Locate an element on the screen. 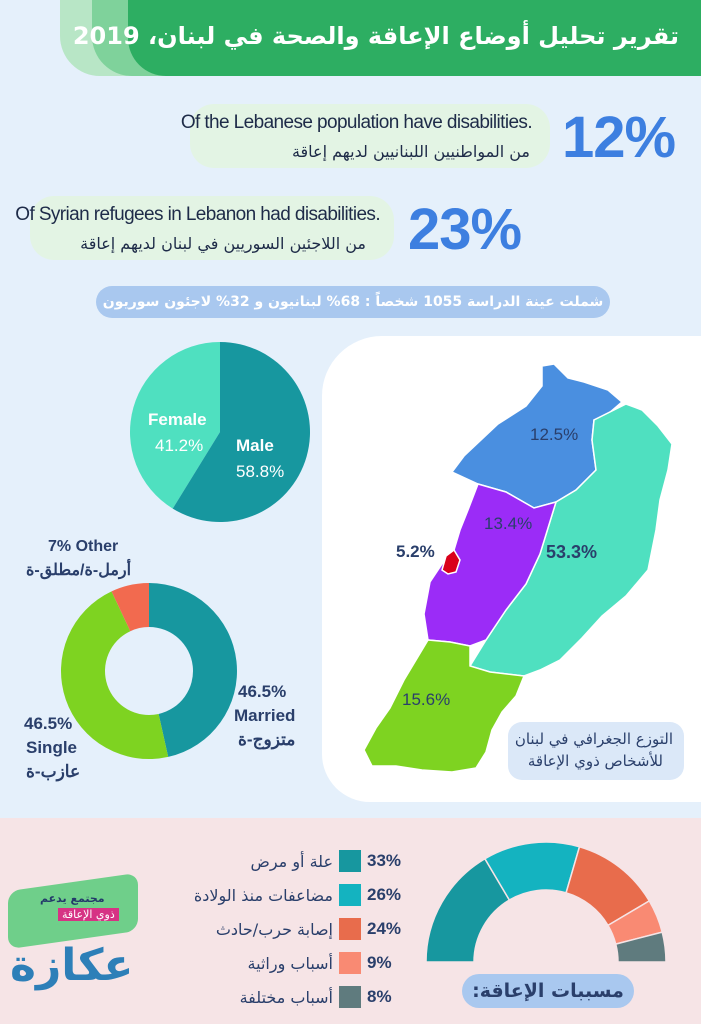 This screenshot has height=1024, width=701. gender-male-value: 58.8% is located at coordinates (260, 471).